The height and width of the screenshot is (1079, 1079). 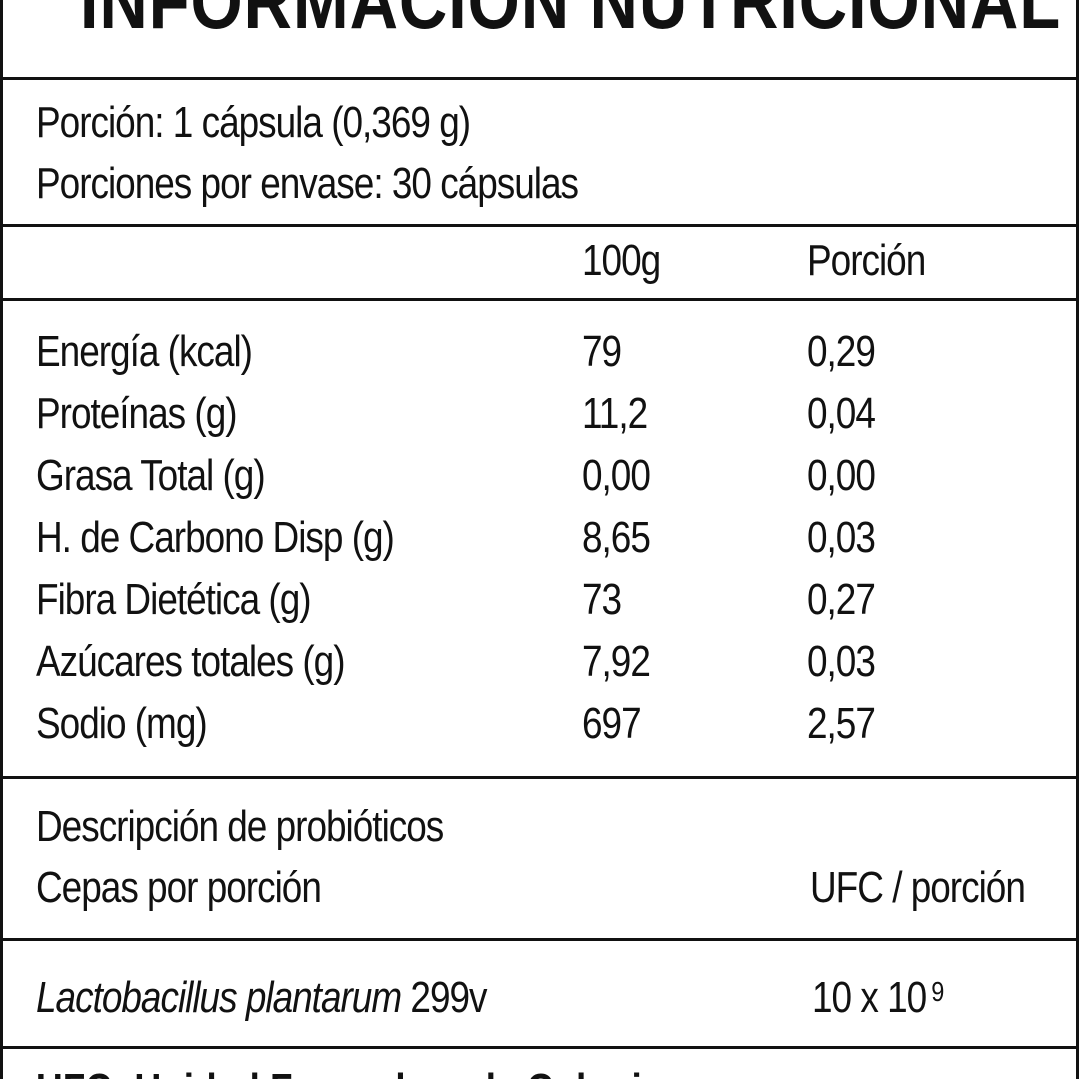 I want to click on divider-serving, so click(x=539, y=225).